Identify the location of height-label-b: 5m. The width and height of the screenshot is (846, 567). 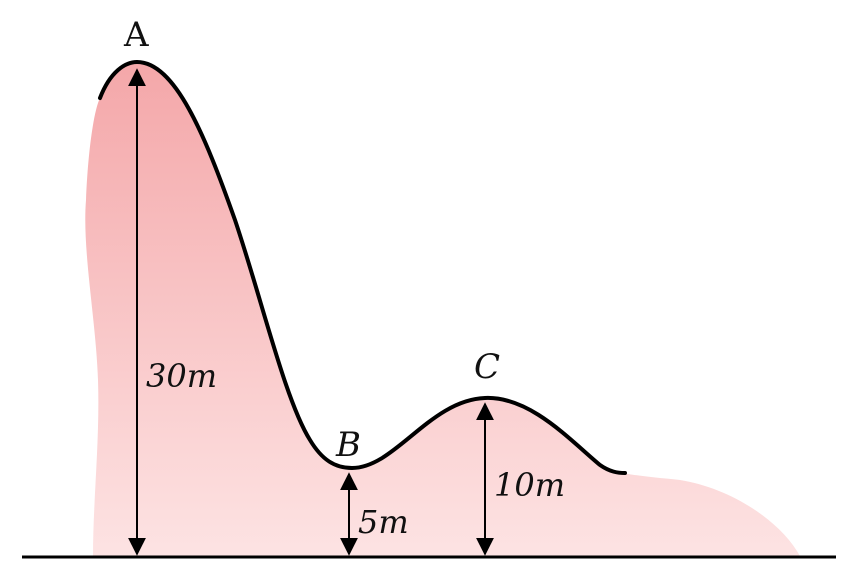
(383, 522).